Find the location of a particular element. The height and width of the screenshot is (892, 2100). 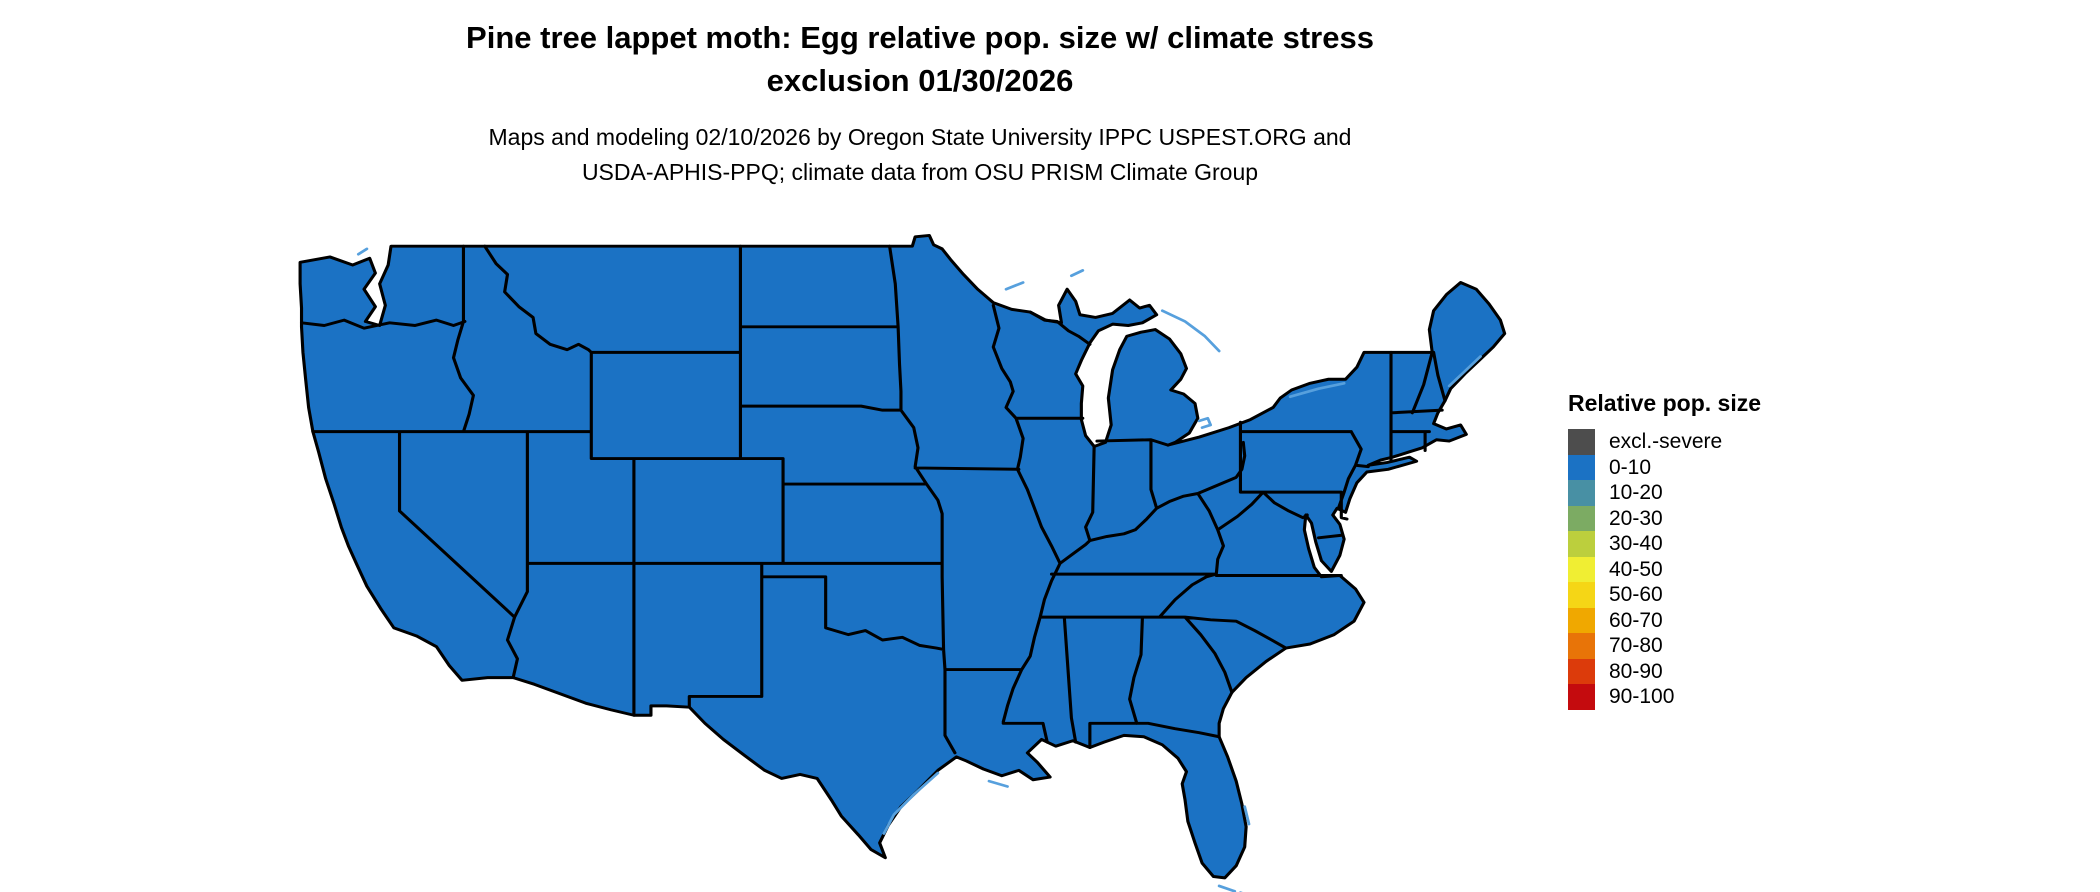

legend-row: 70-80 is located at coordinates (1664, 646).